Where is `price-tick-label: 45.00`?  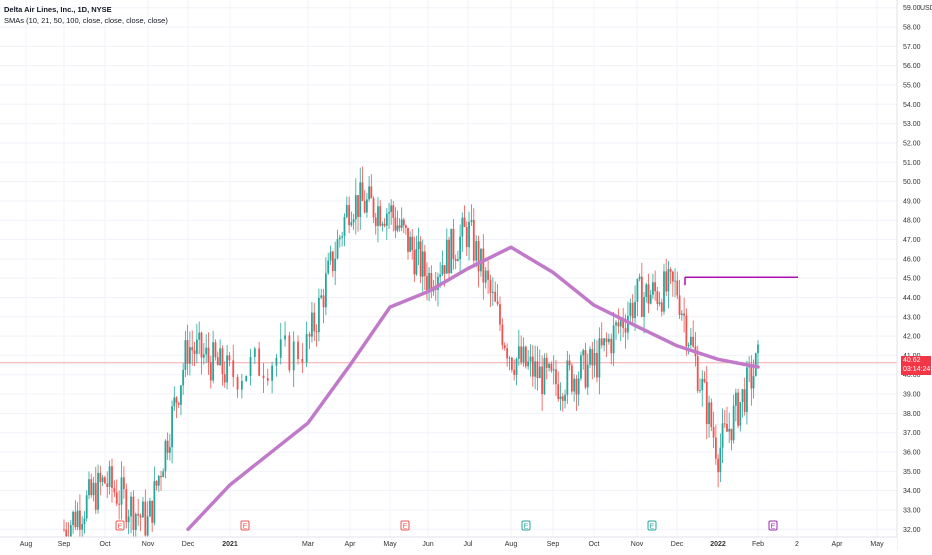 price-tick-label: 45.00 is located at coordinates (912, 279).